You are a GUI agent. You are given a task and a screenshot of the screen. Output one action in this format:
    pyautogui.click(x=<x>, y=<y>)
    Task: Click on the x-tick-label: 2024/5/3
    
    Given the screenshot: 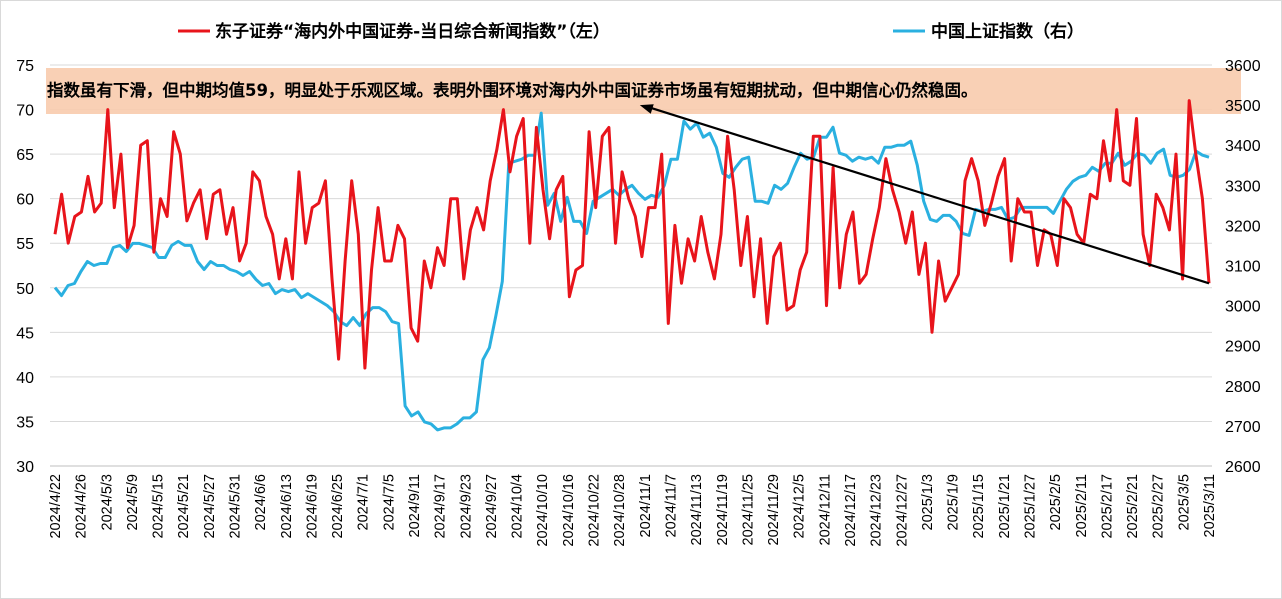 What is the action you would take?
    pyautogui.click(x=107, y=502)
    